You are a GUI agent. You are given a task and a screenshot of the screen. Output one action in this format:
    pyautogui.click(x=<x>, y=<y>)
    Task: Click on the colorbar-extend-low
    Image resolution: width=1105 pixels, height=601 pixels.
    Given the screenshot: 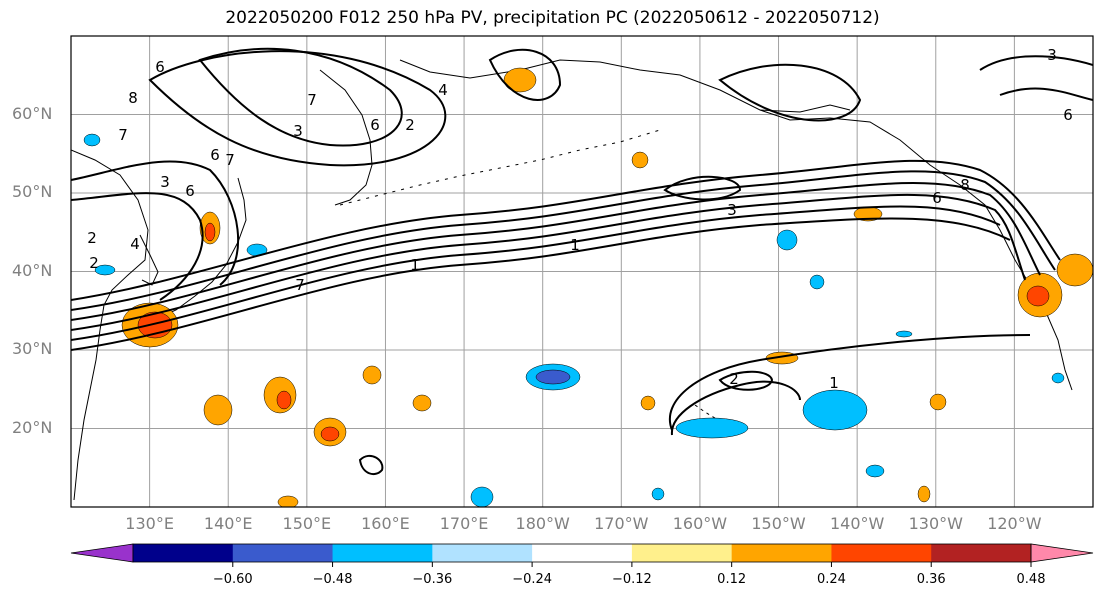 What is the action you would take?
    pyautogui.click(x=102, y=553)
    